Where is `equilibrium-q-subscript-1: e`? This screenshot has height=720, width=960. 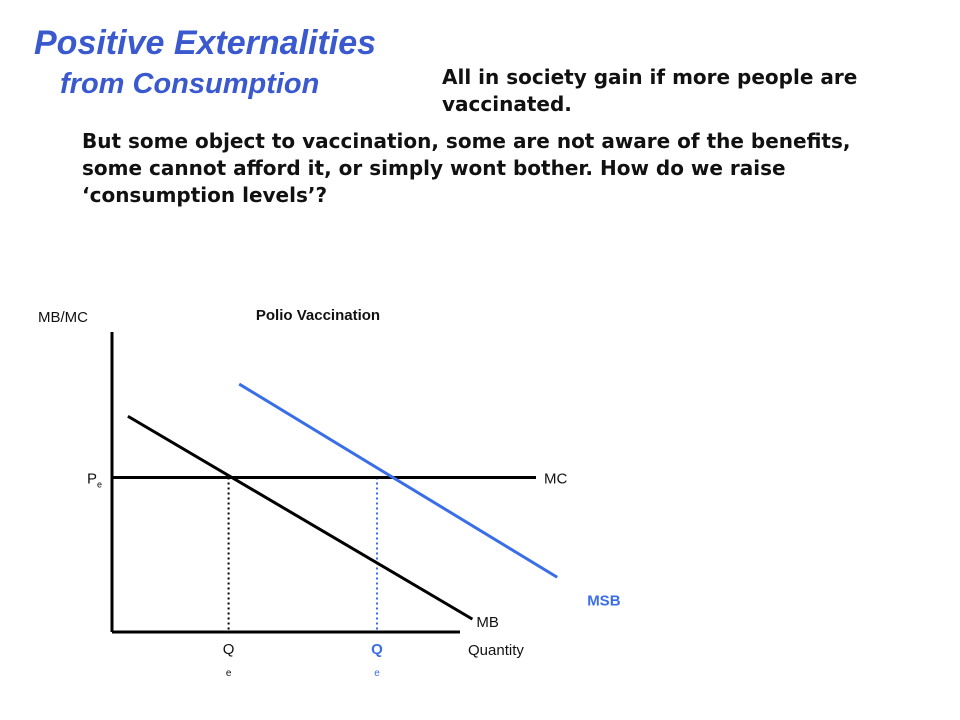
equilibrium-q-subscript-1: e is located at coordinates (229, 673).